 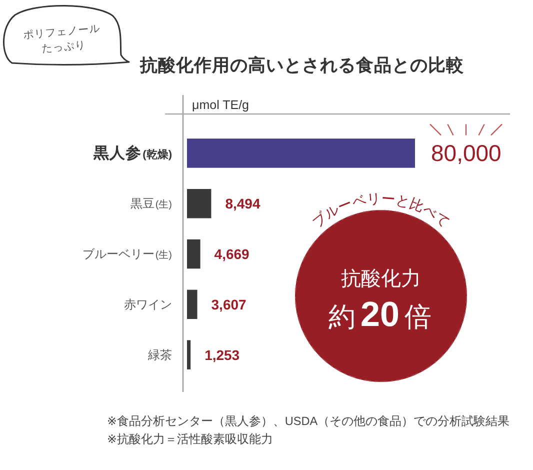 I want to click on annotation: ポリフェノール, so click(x=61, y=32).